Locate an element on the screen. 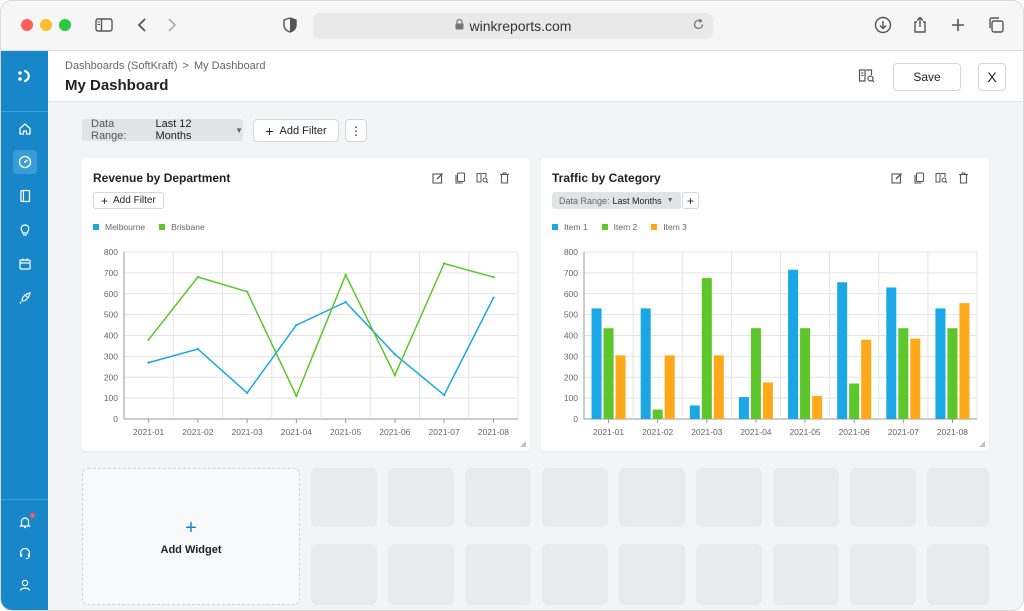 Image resolution: width=1024 pixels, height=611 pixels. sidebar-item-profile is located at coordinates (25, 585).